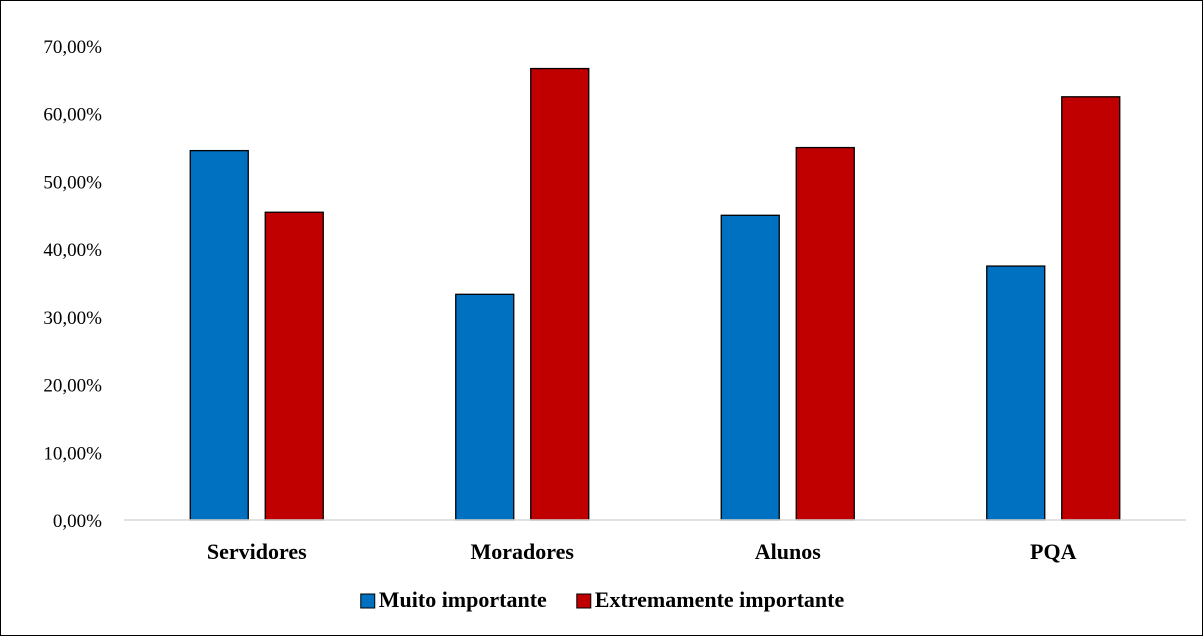 The height and width of the screenshot is (637, 1203). Describe the element at coordinates (72, 182) in the screenshot. I see `y-tick-label: 50,00%` at that location.